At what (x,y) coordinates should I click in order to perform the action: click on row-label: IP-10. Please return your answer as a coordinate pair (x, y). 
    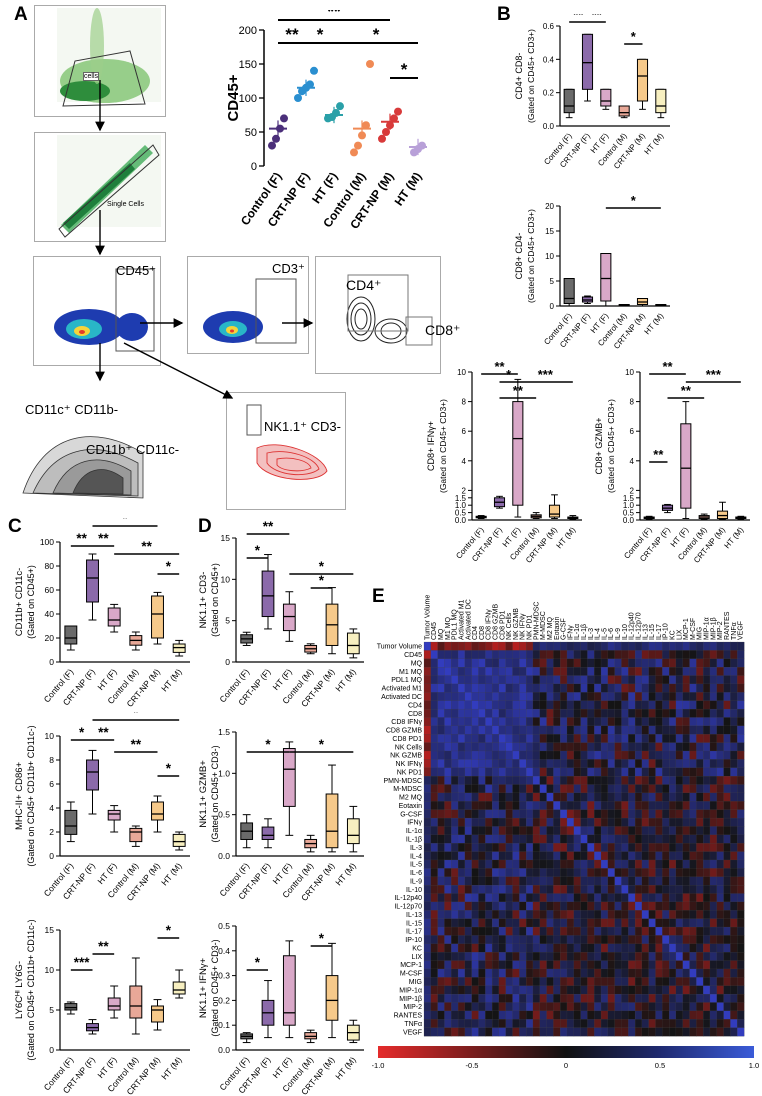
    Looking at the image, I should click on (413, 940).